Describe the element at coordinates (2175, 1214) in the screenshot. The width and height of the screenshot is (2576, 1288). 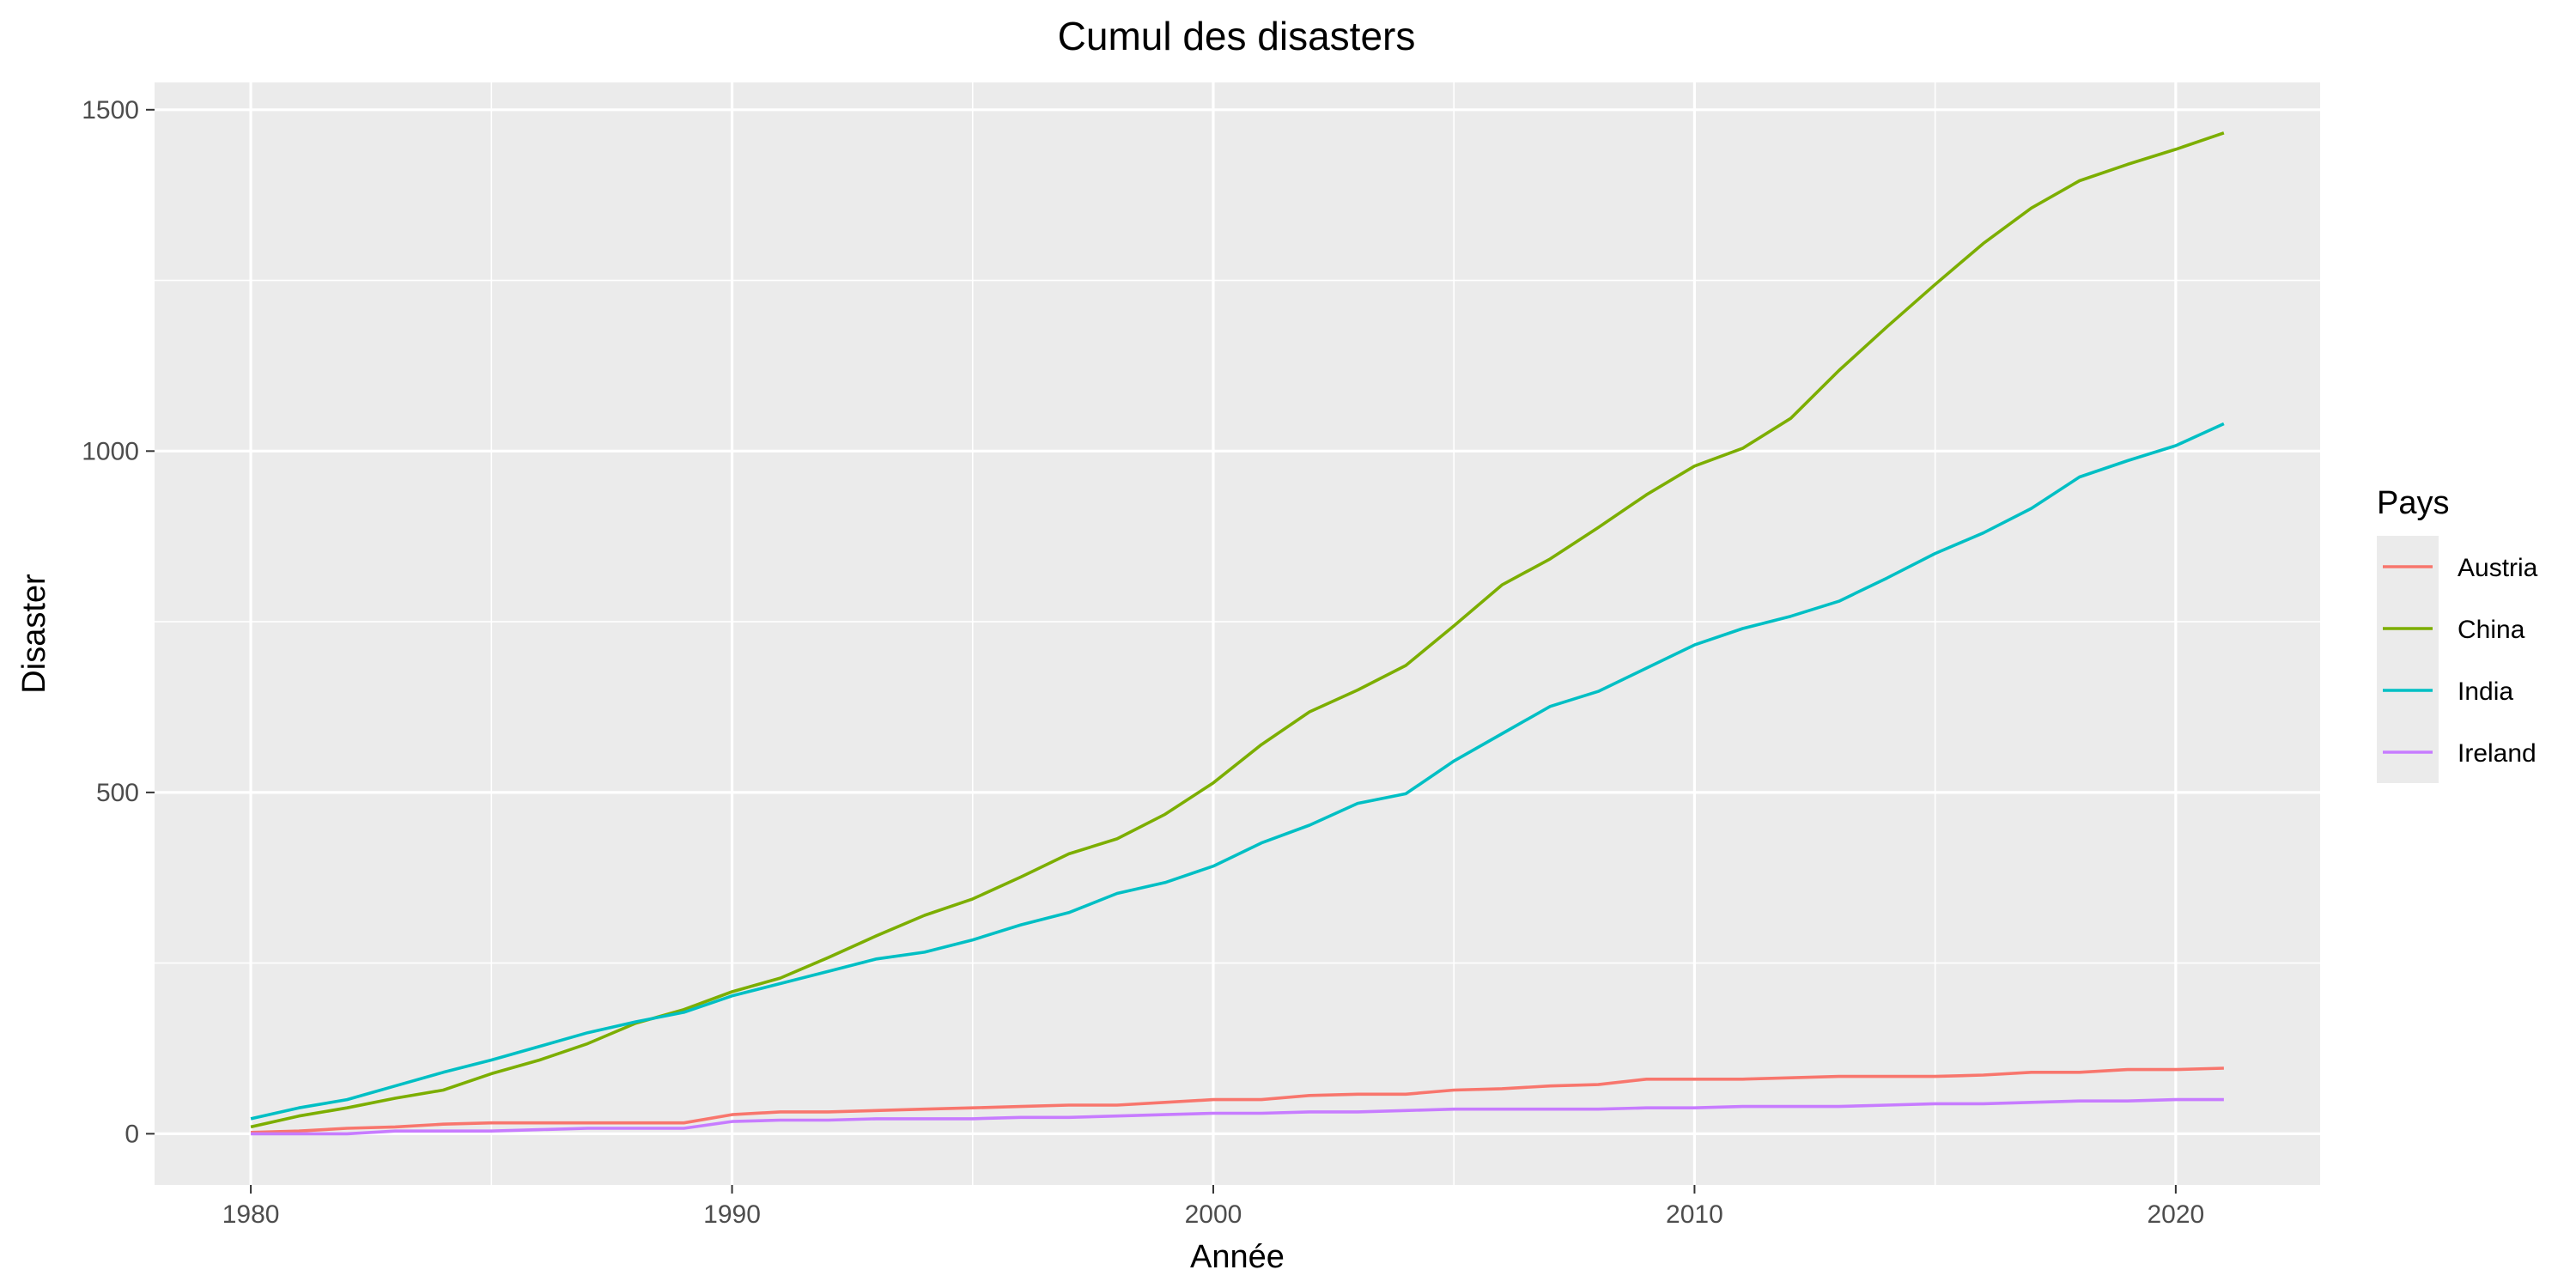
I see `x-tick-label: 2020` at that location.